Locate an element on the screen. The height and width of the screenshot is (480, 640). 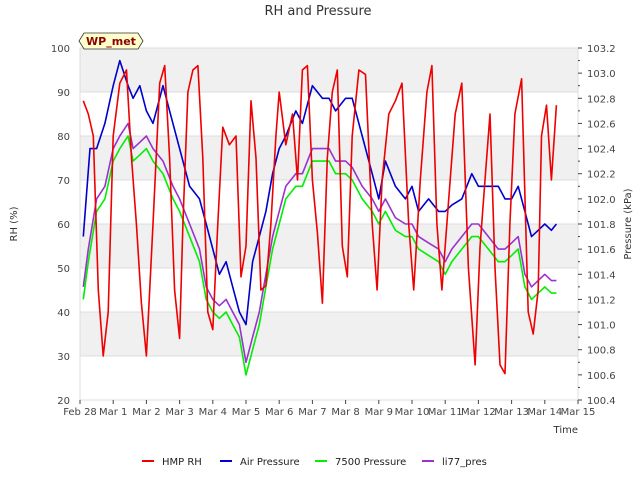
y-tick-label: 20 is located at coordinates (63, 401).